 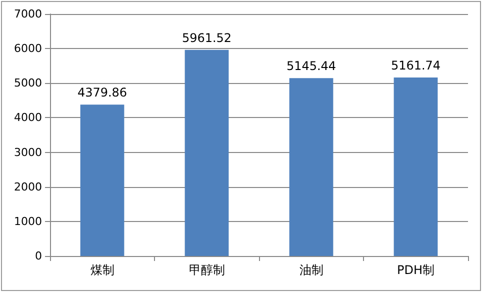 I want to click on y-tick-label: 3000, so click(x=28, y=152).